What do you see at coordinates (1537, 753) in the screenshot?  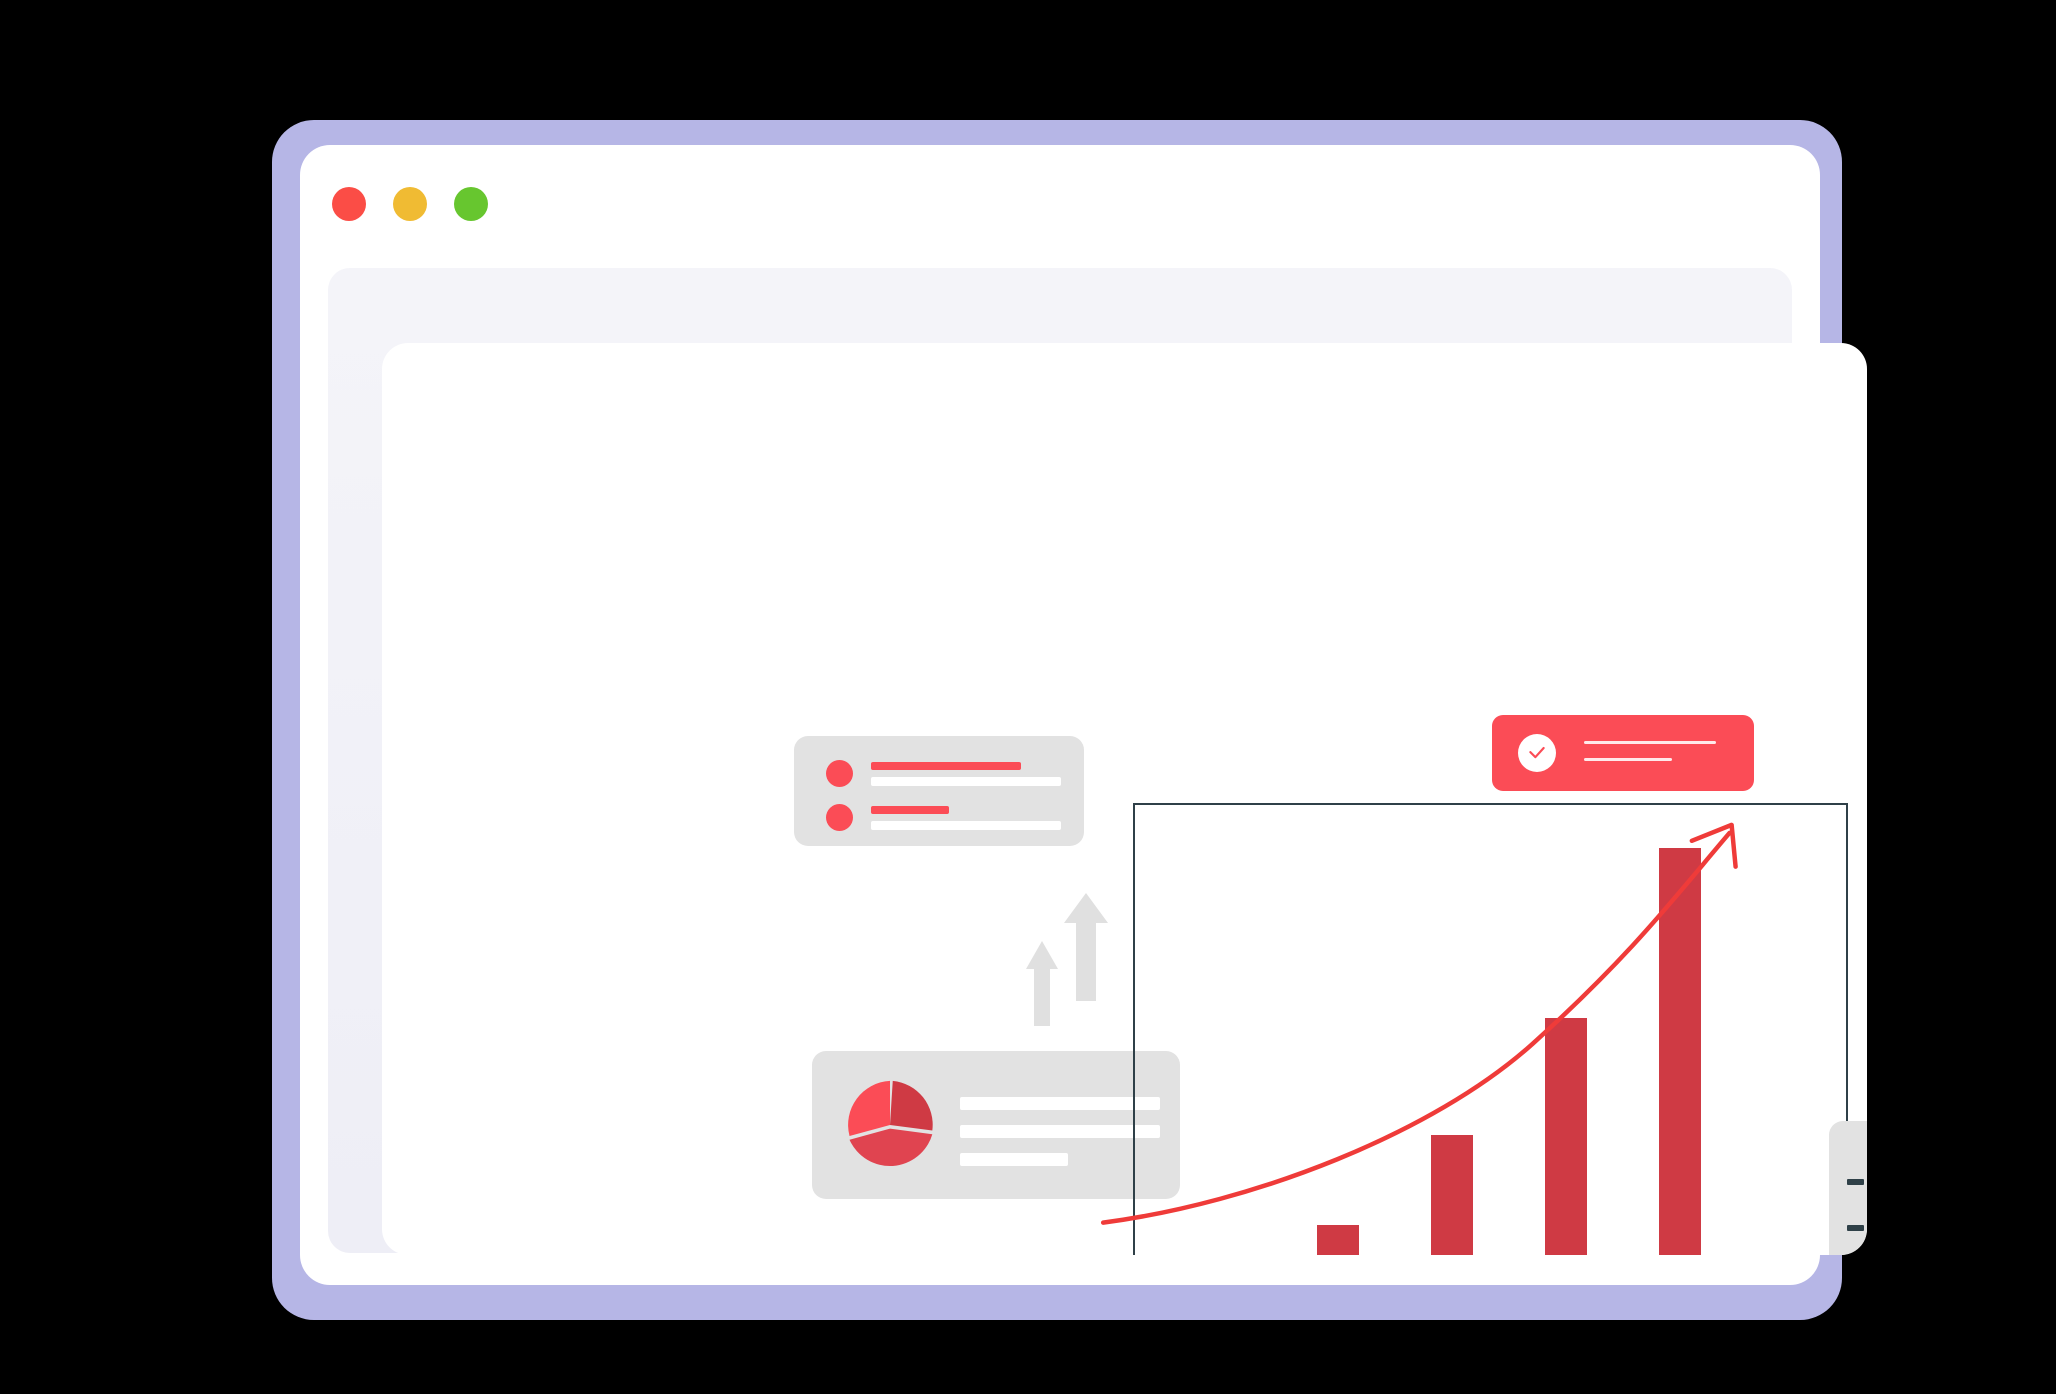 I see `check-circle-icon` at bounding box center [1537, 753].